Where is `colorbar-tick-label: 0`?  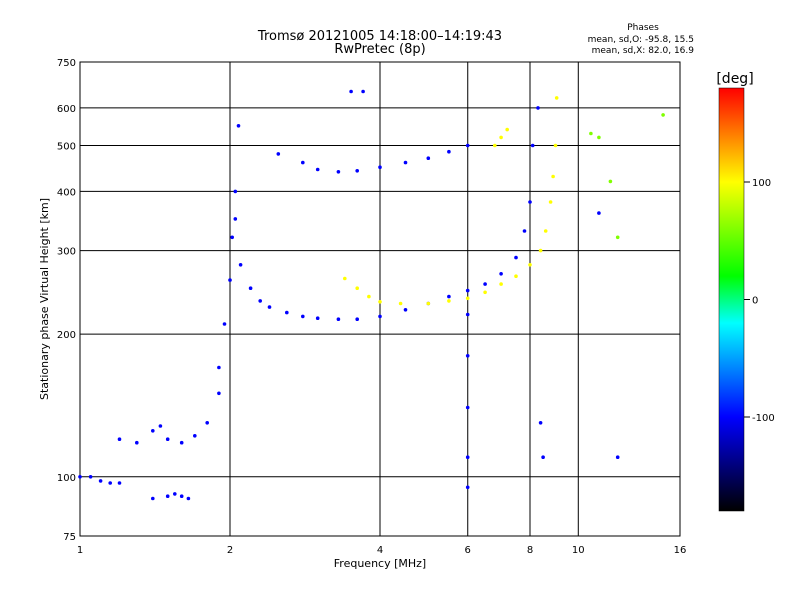 colorbar-tick-label: 0 is located at coordinates (755, 301).